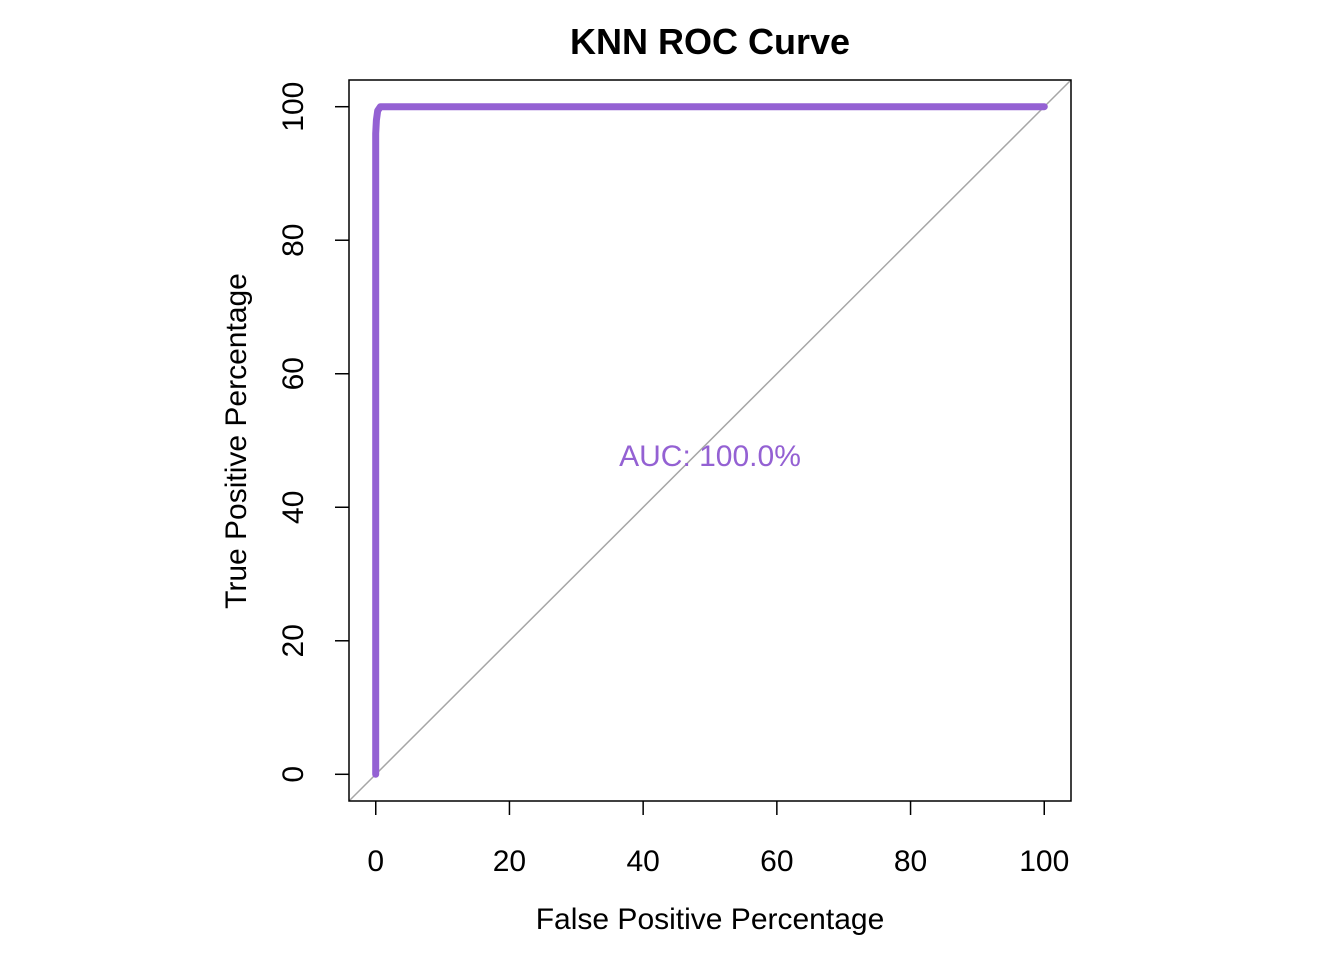 The width and height of the screenshot is (1344, 960). What do you see at coordinates (293, 373) in the screenshot?
I see `y-tick-label: 60` at bounding box center [293, 373].